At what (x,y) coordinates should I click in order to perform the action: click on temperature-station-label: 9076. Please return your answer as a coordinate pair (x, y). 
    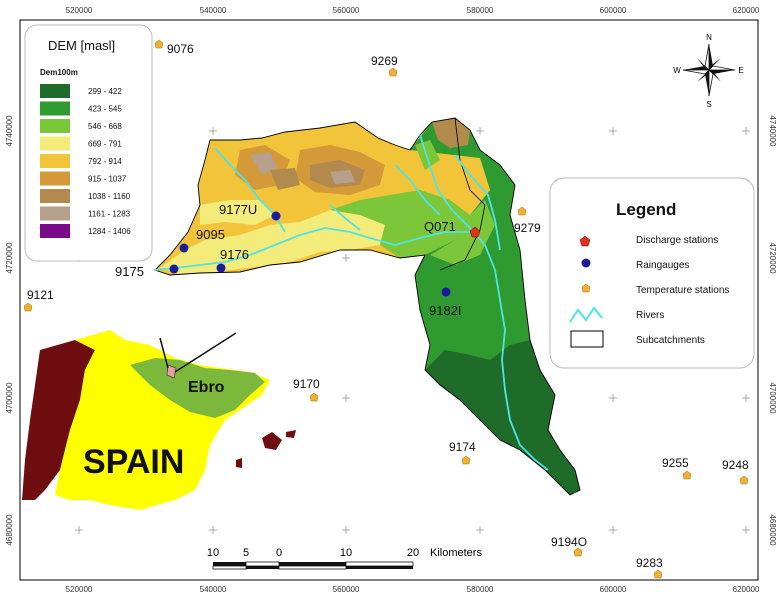
    Looking at the image, I should click on (180, 49).